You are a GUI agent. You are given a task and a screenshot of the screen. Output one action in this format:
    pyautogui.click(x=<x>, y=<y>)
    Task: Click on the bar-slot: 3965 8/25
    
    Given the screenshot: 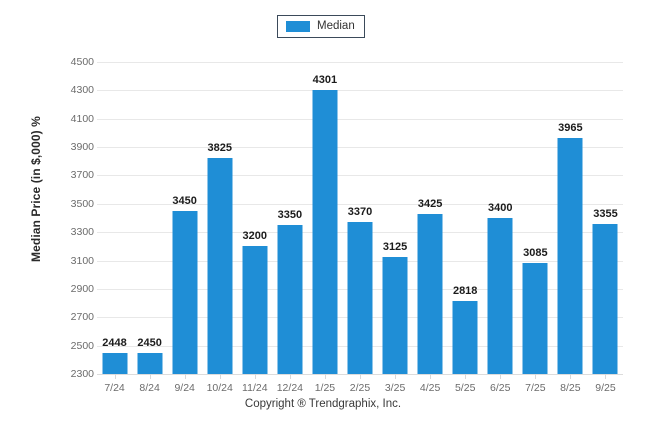 What is the action you would take?
    pyautogui.click(x=570, y=228)
    